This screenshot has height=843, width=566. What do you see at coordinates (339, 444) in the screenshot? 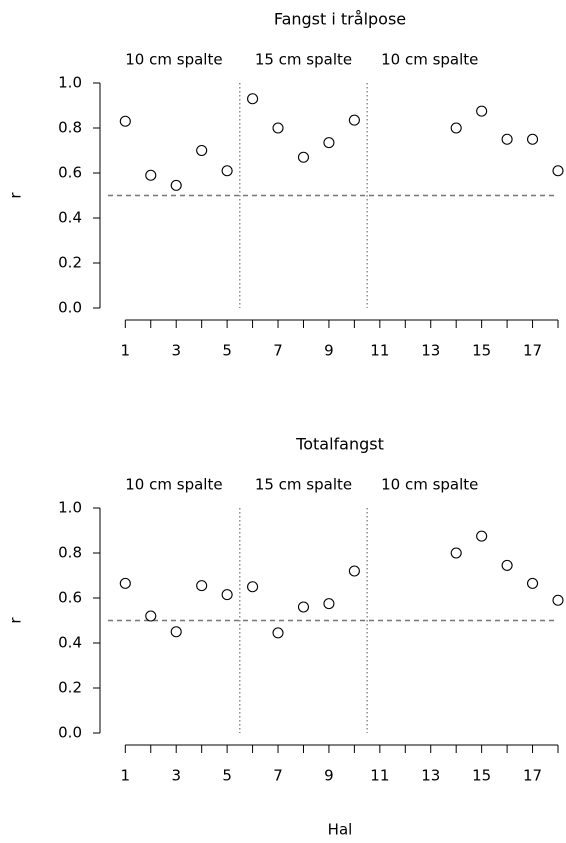
I see `panel-title: Totalfangst` at bounding box center [339, 444].